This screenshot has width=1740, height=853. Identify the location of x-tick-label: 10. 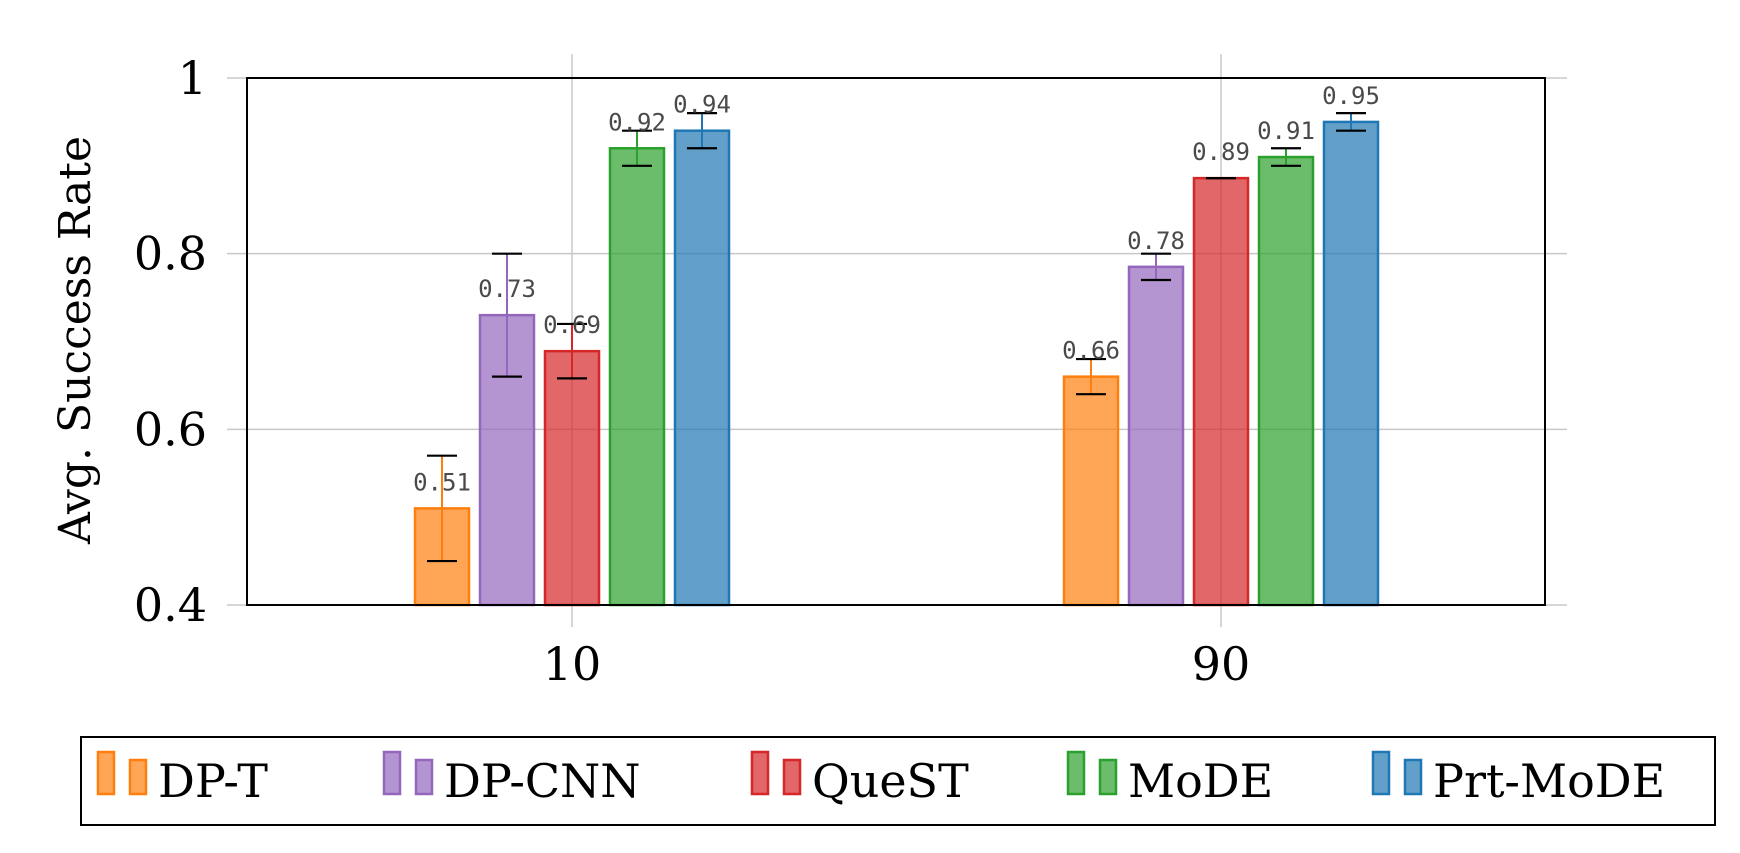
(572, 664).